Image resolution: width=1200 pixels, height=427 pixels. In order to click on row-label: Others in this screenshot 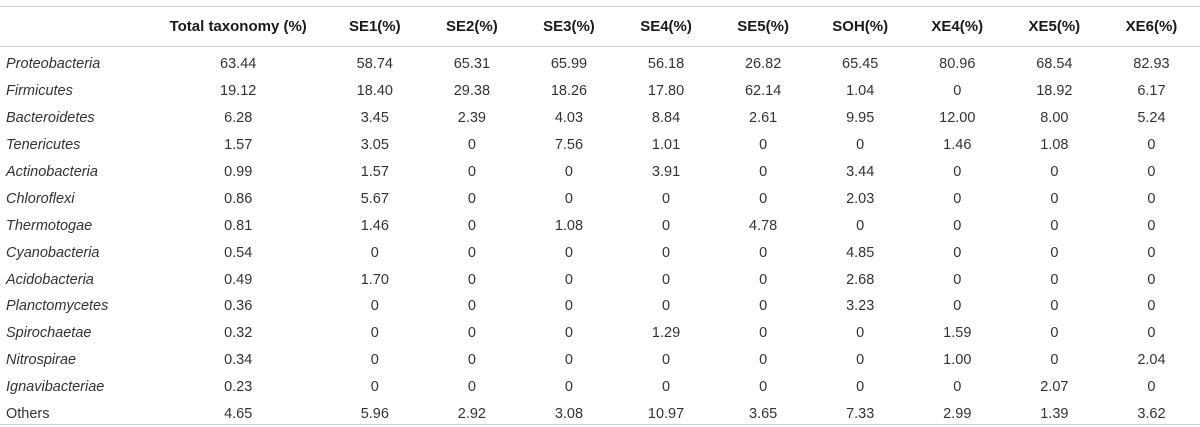, I will do `click(28, 414)`.